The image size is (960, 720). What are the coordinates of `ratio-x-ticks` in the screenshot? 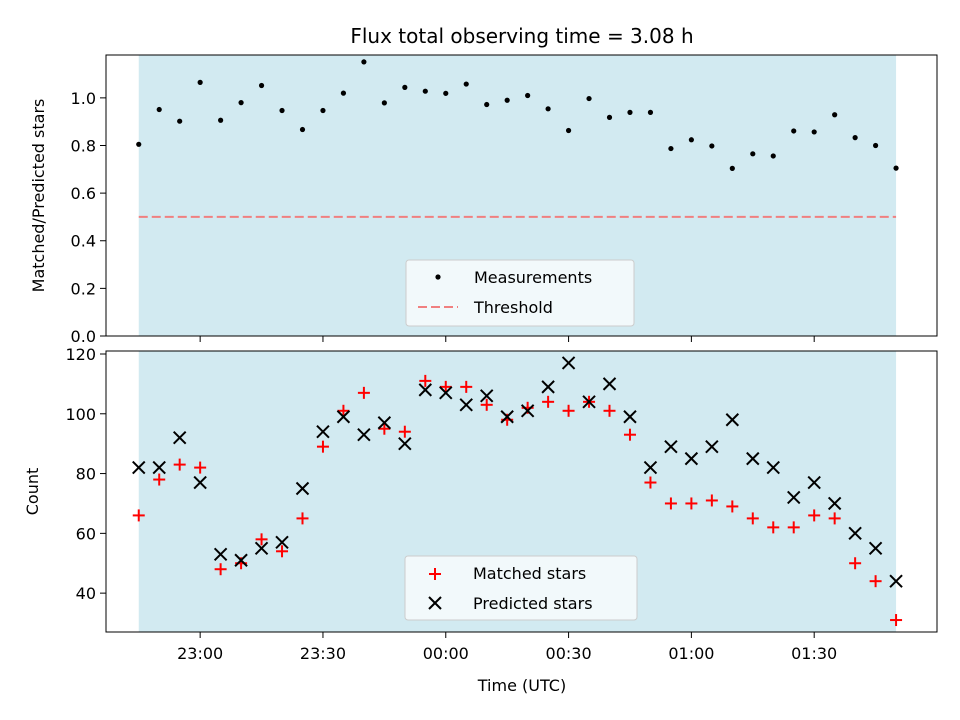 It's located at (507, 339).